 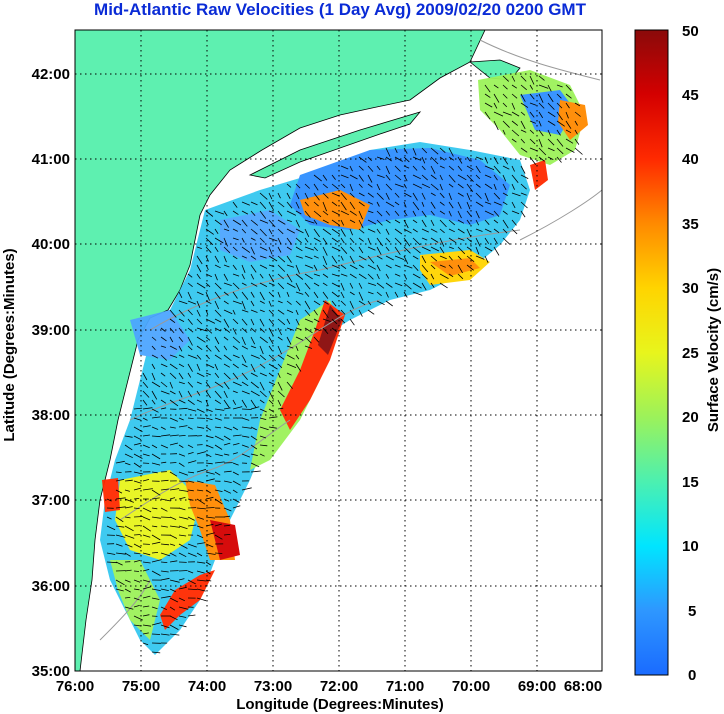 What do you see at coordinates (273, 686) in the screenshot?
I see `x-tick-label: 73:00` at bounding box center [273, 686].